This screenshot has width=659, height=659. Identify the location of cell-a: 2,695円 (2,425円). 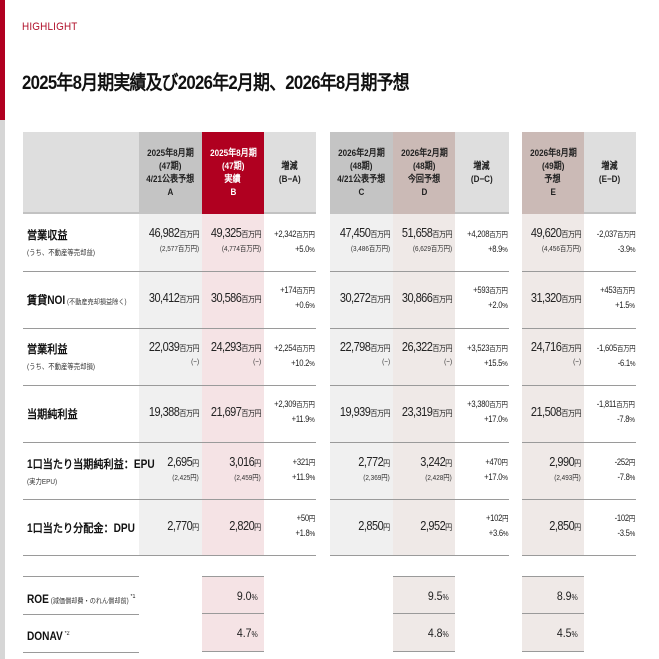
(183, 468).